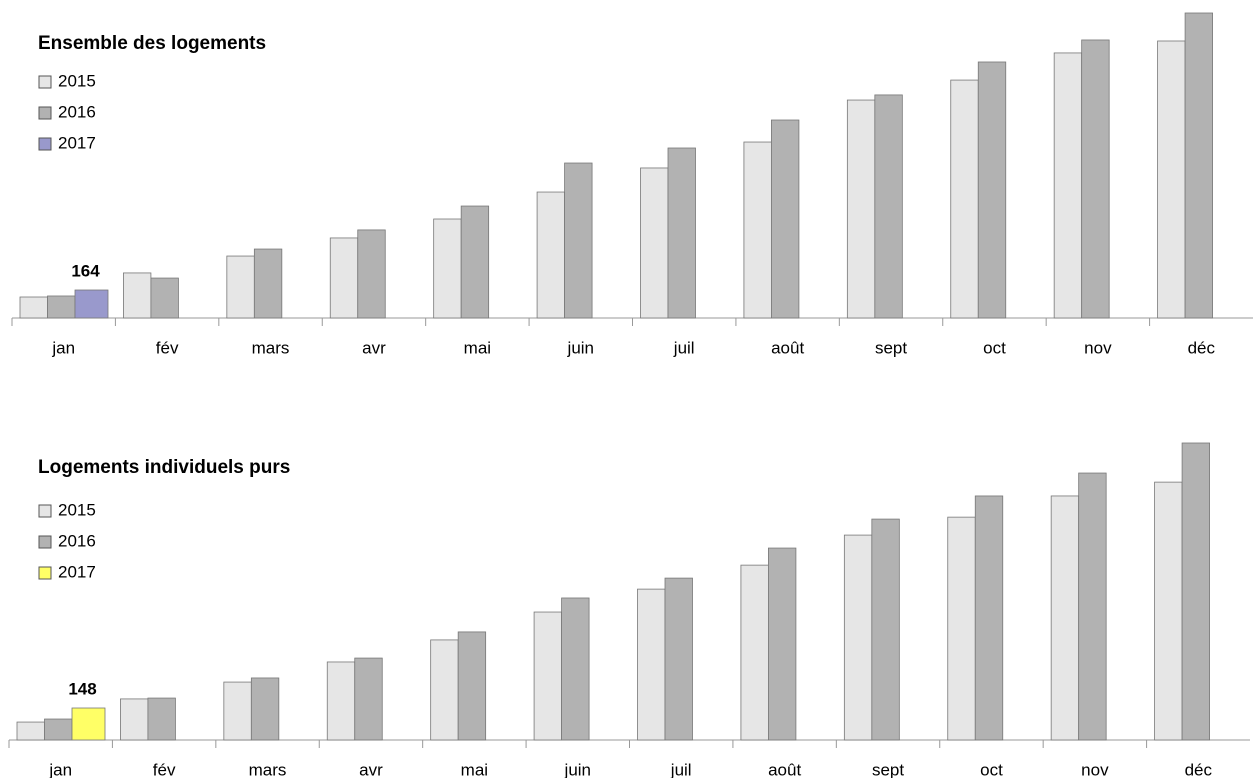 Image resolution: width=1253 pixels, height=778 pixels. Describe the element at coordinates (164, 467) in the screenshot. I see `chart-title: Logements individuels purs` at that location.